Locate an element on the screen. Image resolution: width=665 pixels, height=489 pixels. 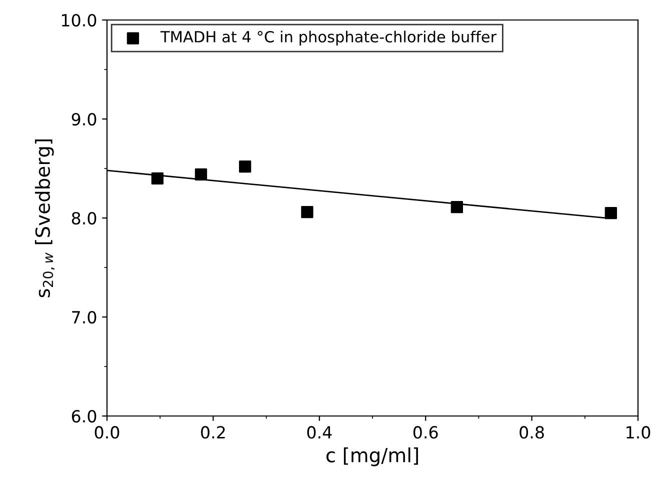
y-tick-label: 8.0 is located at coordinates (84, 218).